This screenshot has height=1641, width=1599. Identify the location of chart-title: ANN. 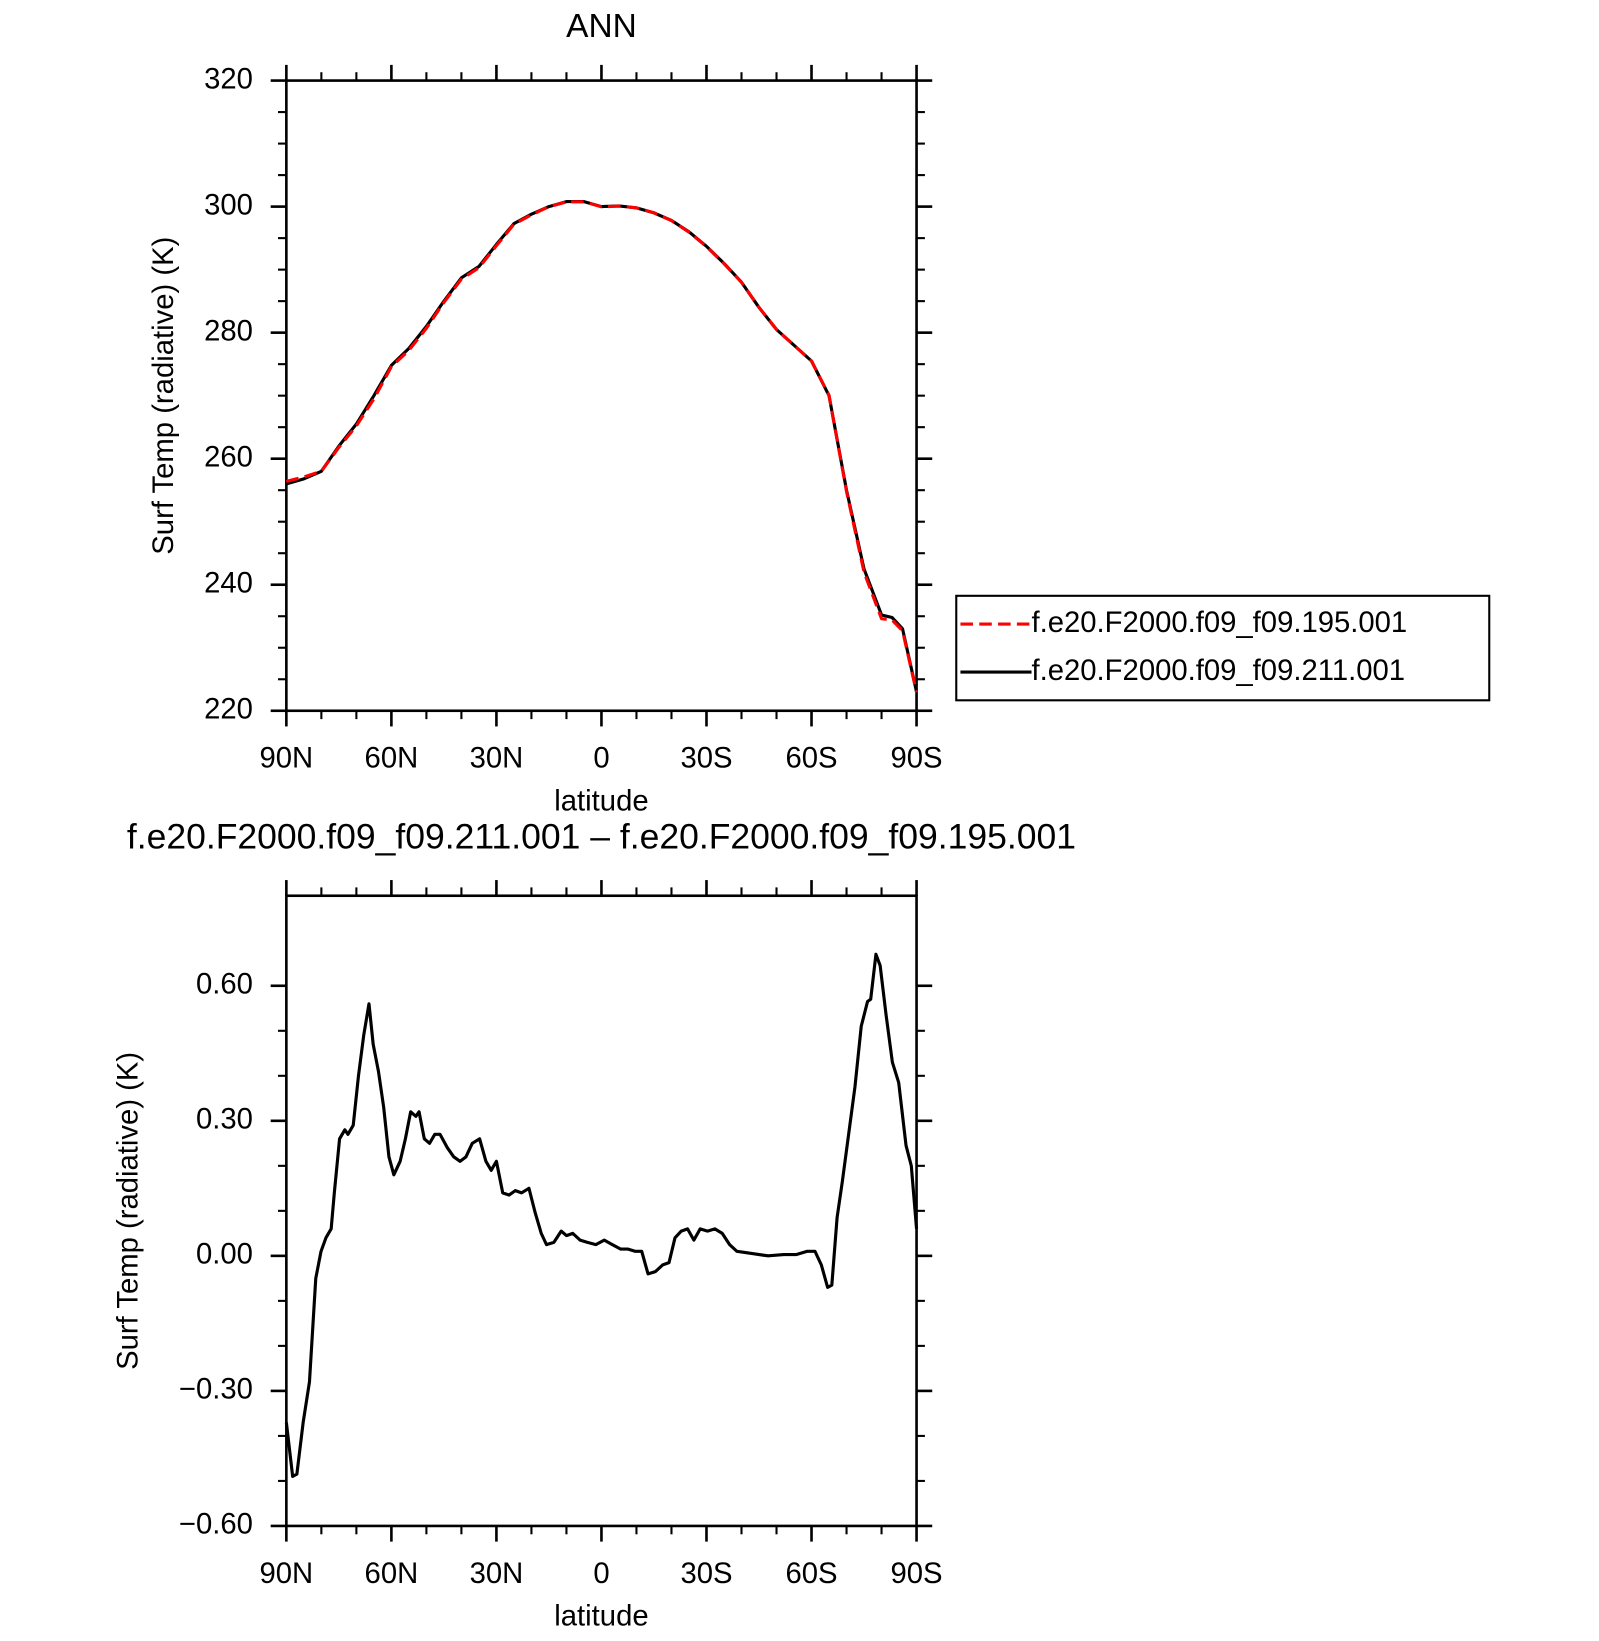
(601, 26).